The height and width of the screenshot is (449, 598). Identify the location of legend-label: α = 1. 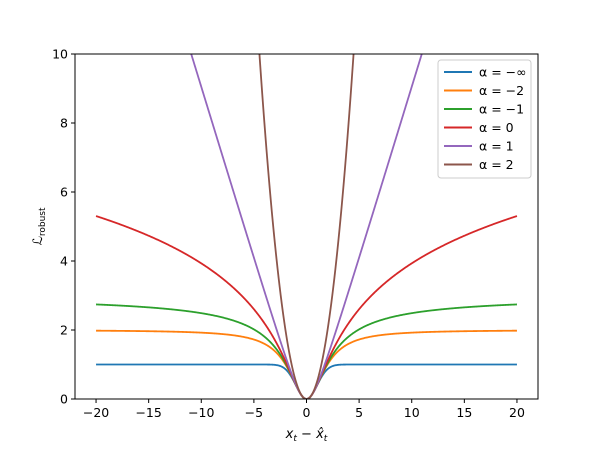
(496, 146).